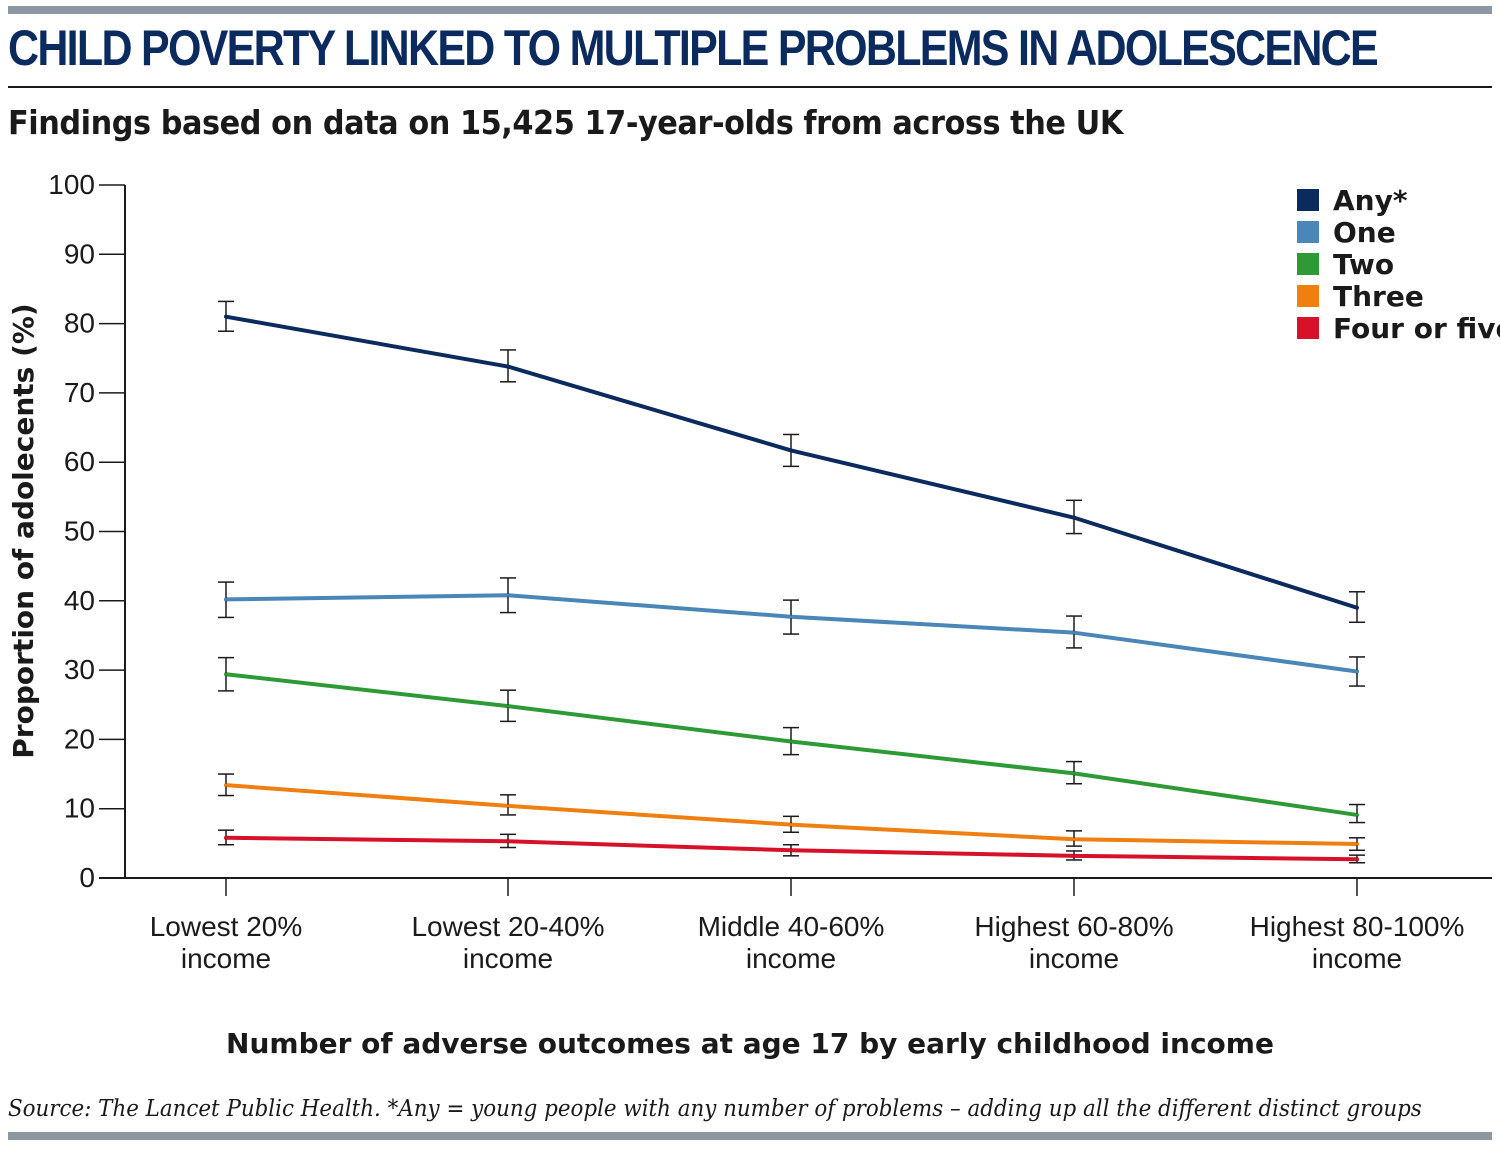 This screenshot has width=1500, height=1149. What do you see at coordinates (71, 184) in the screenshot?
I see `y-tick-label: 100` at bounding box center [71, 184].